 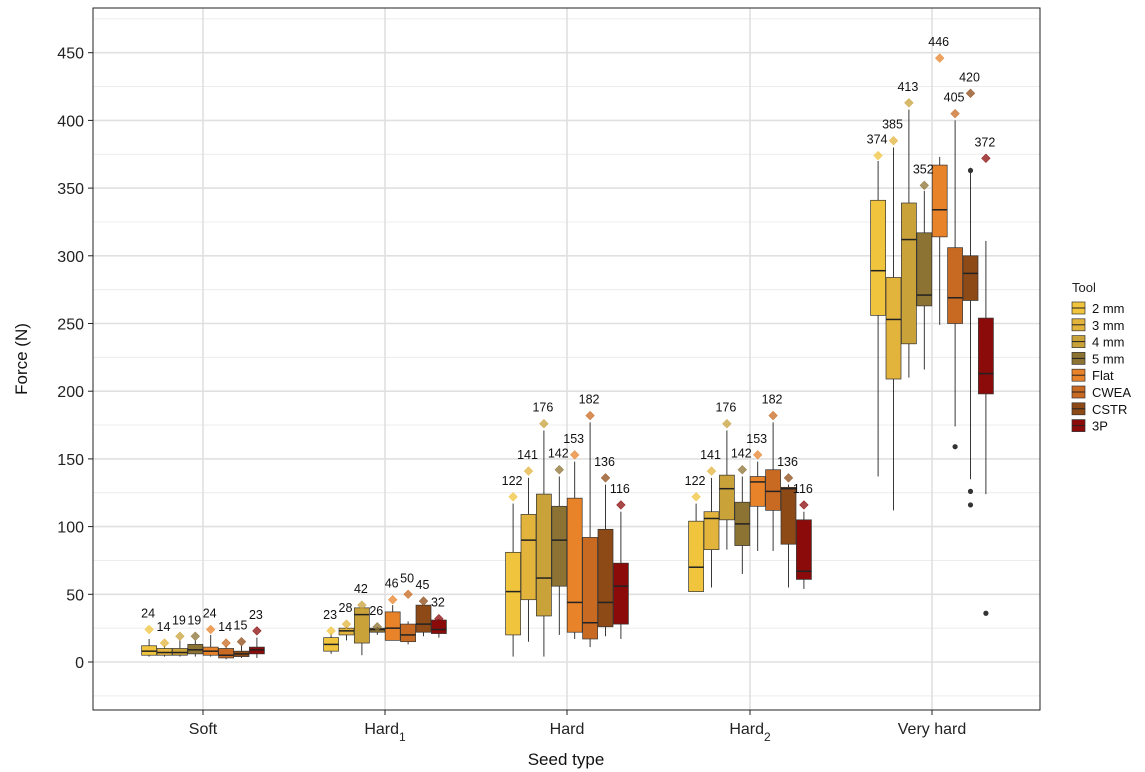 What do you see at coordinates (70, 460) in the screenshot?
I see `y-tick-label: 150` at bounding box center [70, 460].